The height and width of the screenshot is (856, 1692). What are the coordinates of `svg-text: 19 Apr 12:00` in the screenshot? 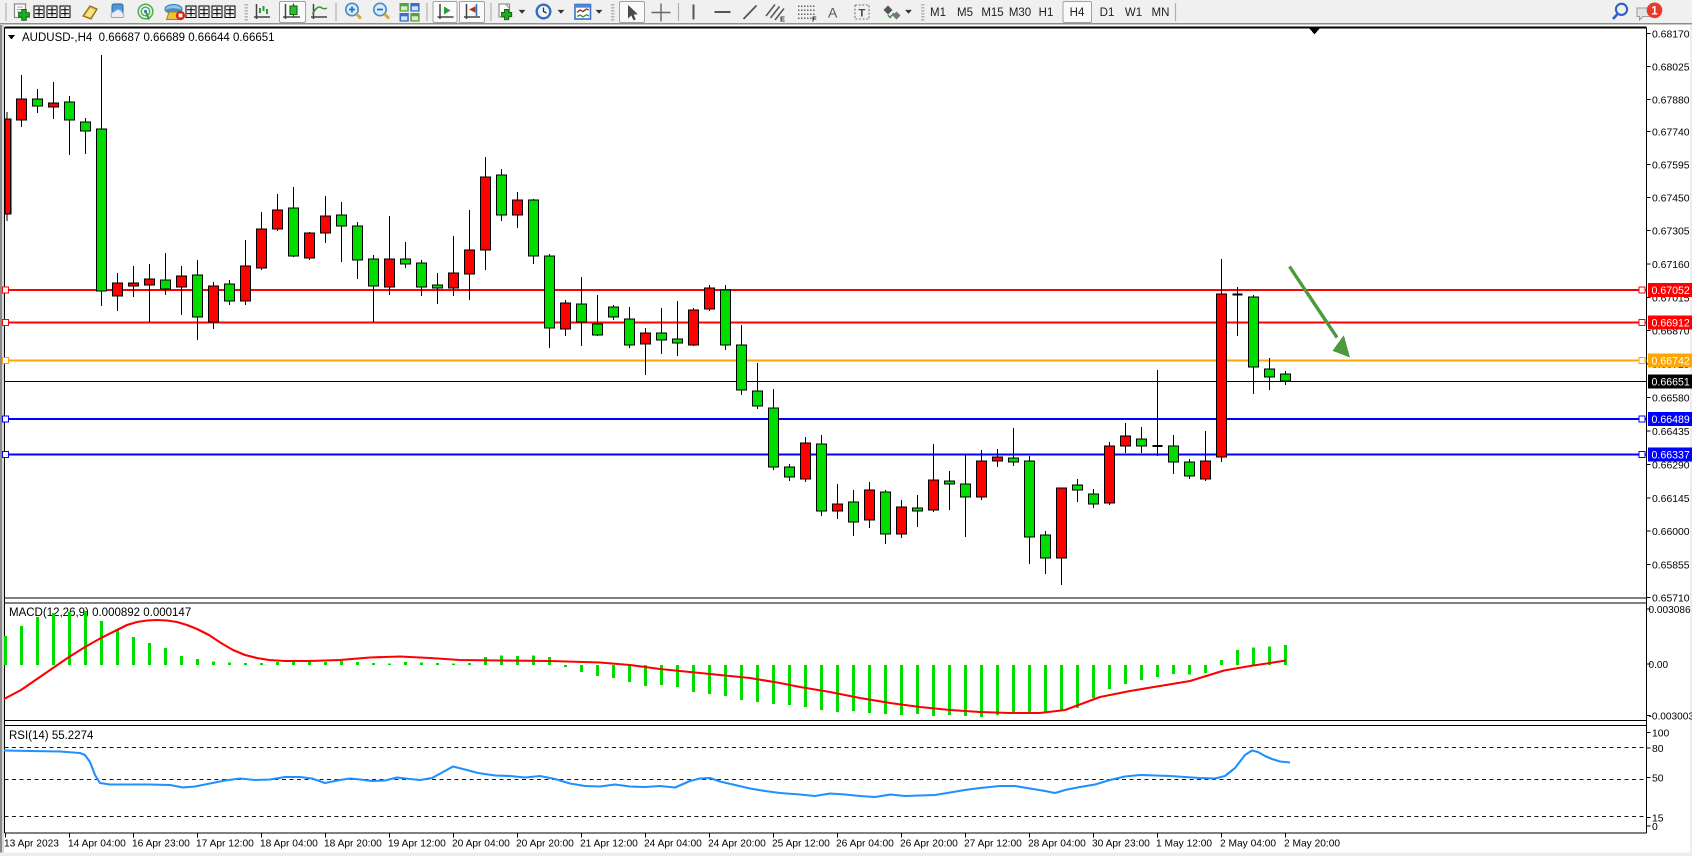 It's located at (417, 844).